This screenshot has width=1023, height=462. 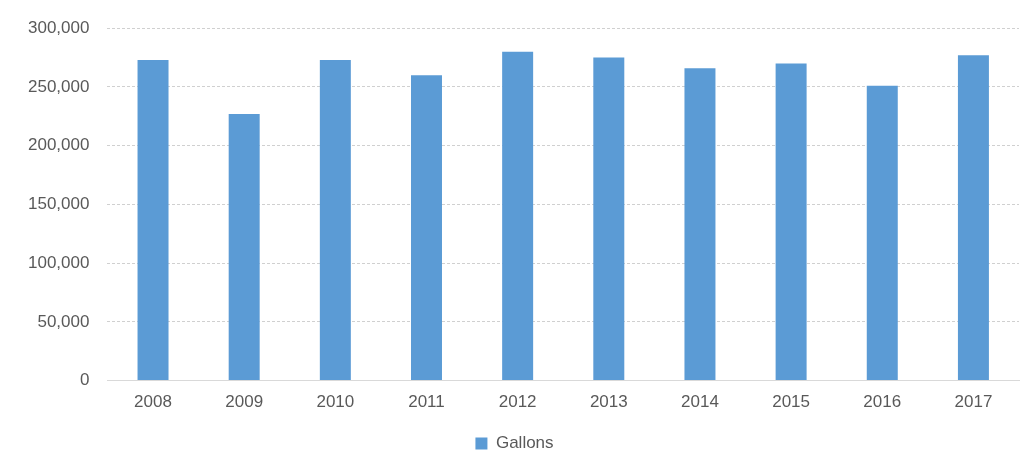 What do you see at coordinates (973, 402) in the screenshot?
I see `x-tick-label: 2017` at bounding box center [973, 402].